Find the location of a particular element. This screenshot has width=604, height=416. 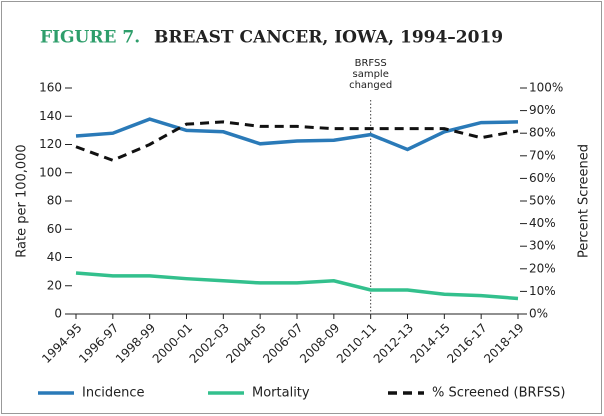

y-tick-label: 60 is located at coordinates (54, 229).